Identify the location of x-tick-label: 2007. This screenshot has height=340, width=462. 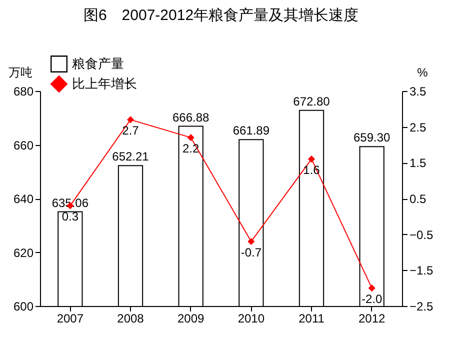
(70, 319).